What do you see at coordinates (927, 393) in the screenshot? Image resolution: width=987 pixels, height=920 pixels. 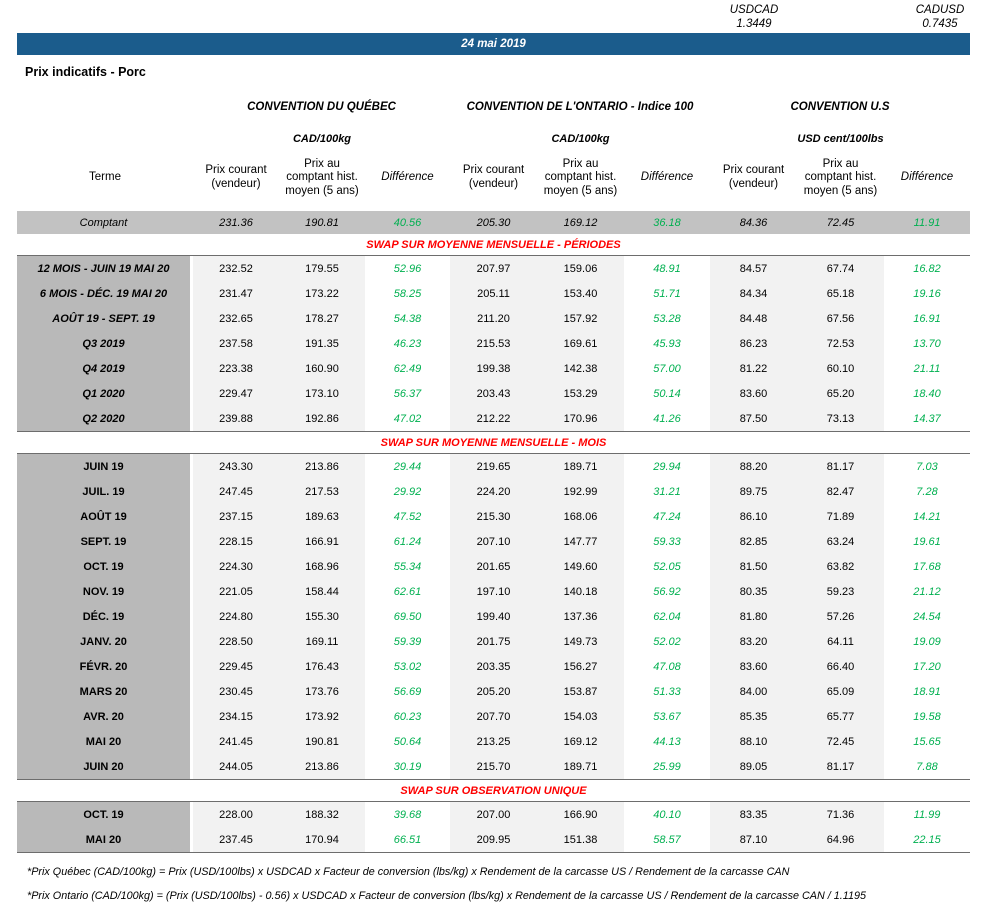 I see `difference-cell: 18.40` at bounding box center [927, 393].